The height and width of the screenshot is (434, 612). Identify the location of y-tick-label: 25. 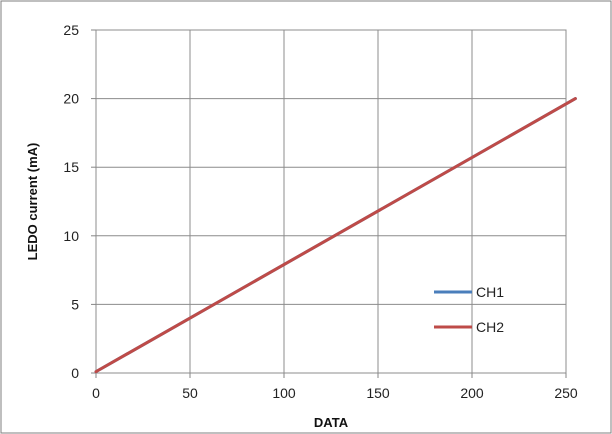
(71, 30).